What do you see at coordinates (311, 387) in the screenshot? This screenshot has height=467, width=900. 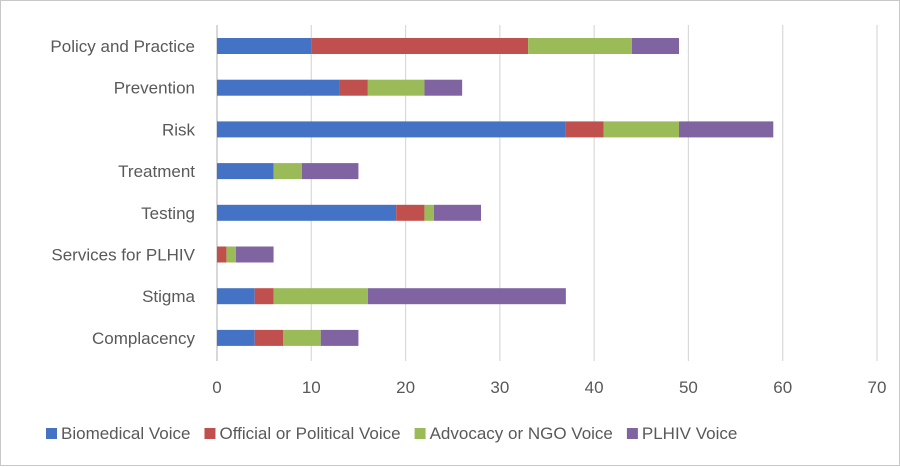 I see `x-tick-label: 10` at bounding box center [311, 387].